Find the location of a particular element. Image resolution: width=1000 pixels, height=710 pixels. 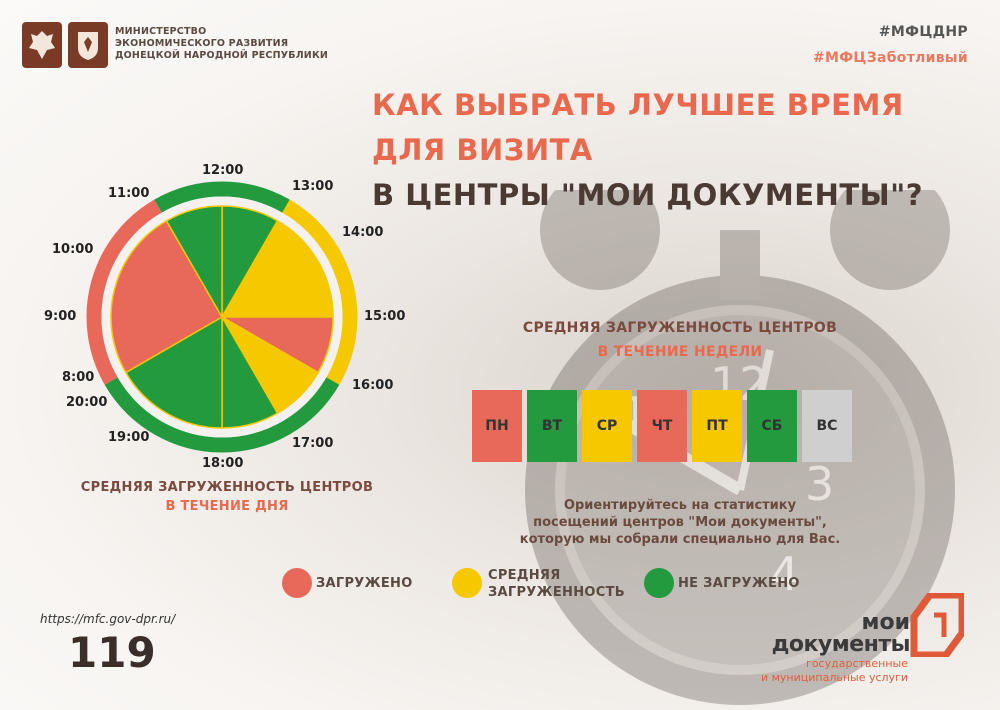

ministry-line-3: ДОНЕЦКОЙ НАРОДНОЙ РЕСПУБЛИКИ is located at coordinates (222, 55).